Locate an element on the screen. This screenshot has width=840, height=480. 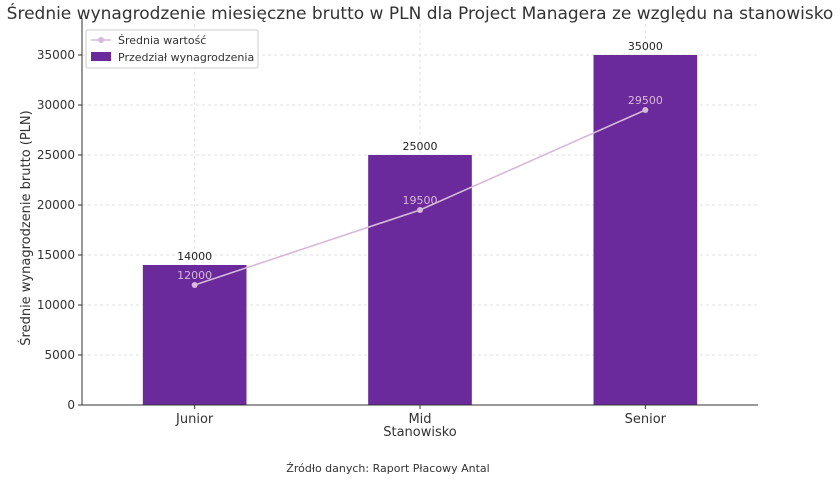
legend-line-marker is located at coordinates (101, 40).